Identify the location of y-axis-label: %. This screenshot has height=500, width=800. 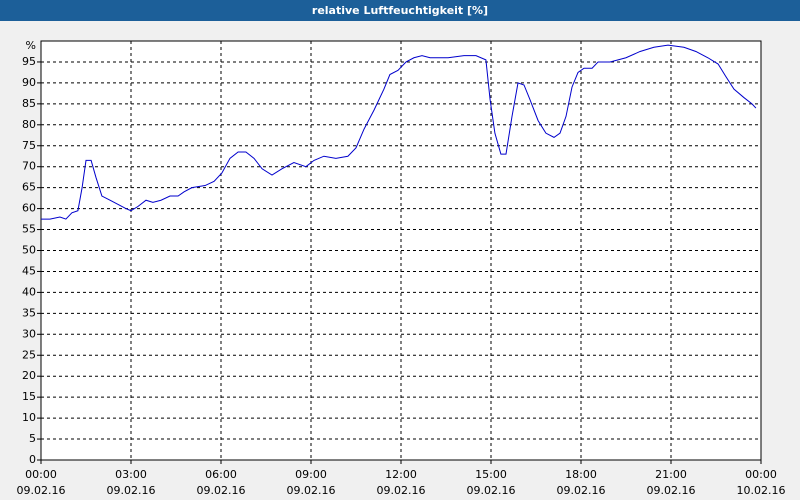
(31, 45).